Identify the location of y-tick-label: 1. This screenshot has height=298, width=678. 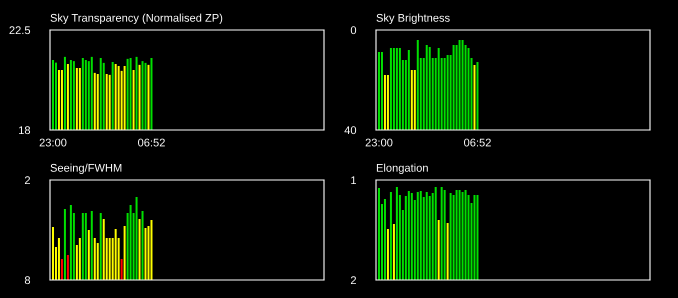
(353, 180).